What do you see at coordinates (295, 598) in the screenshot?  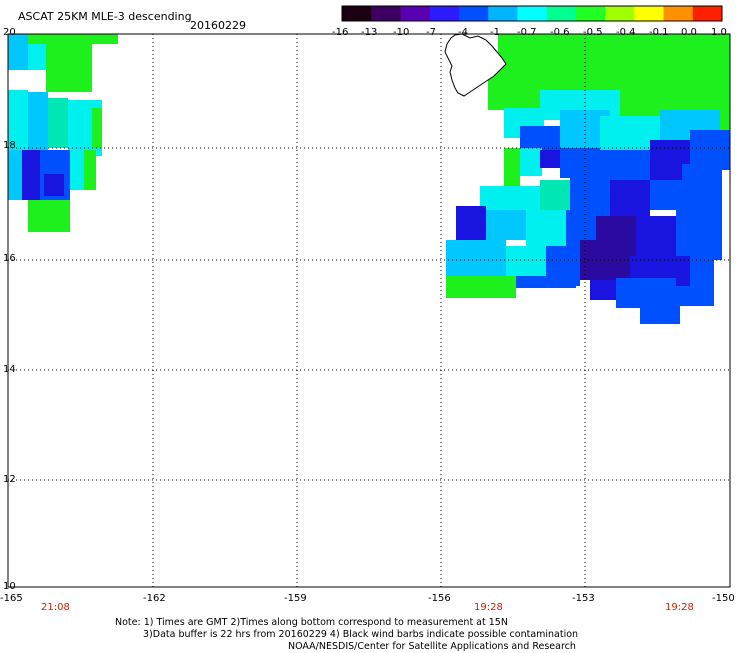 I see `lon-label: -159` at bounding box center [295, 598].